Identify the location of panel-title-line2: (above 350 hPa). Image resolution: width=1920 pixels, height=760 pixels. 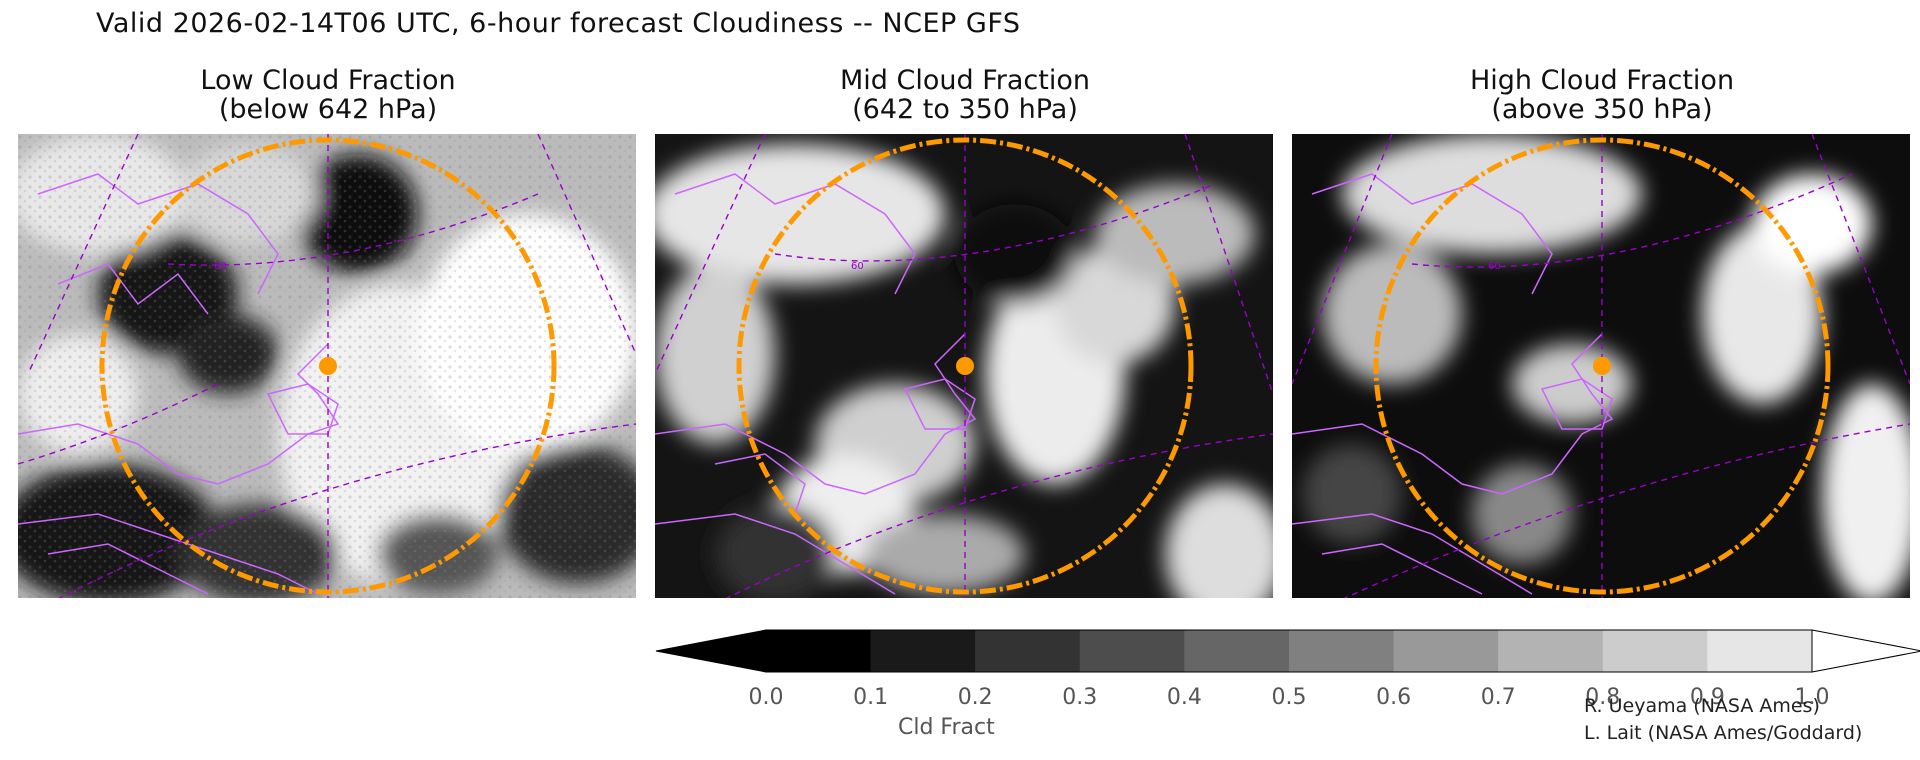
(1602, 109).